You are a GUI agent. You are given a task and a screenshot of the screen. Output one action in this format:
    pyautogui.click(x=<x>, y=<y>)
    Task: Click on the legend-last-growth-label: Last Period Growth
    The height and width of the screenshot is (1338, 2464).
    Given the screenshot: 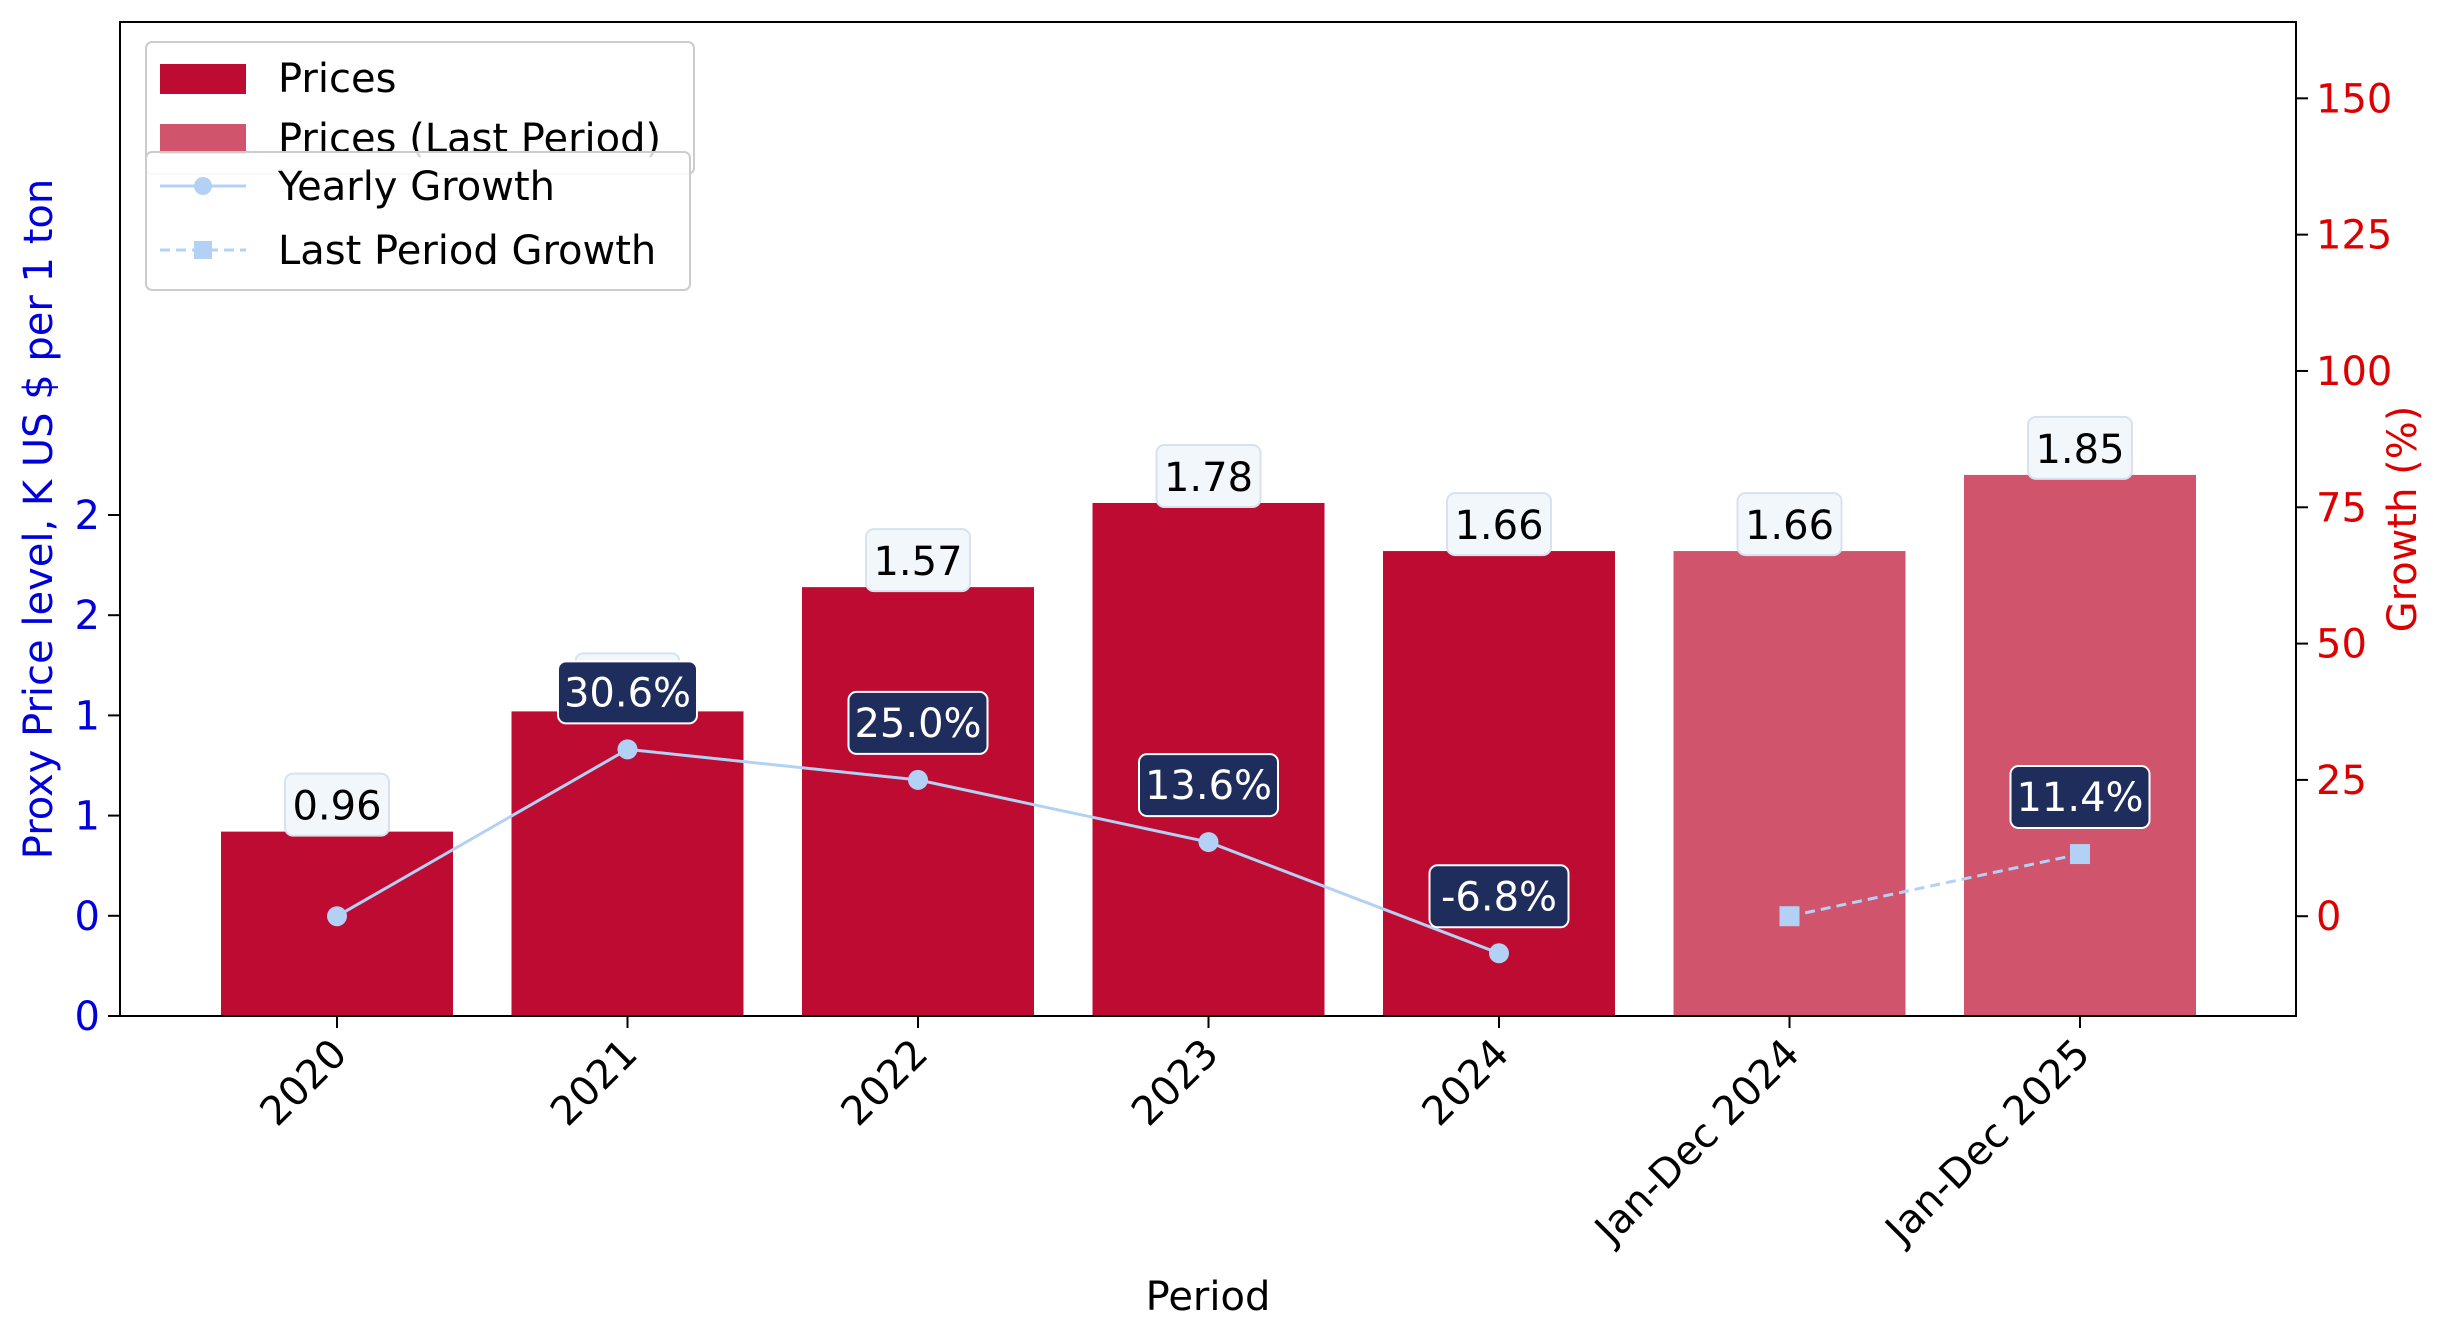 What is the action you would take?
    pyautogui.click(x=467, y=251)
    